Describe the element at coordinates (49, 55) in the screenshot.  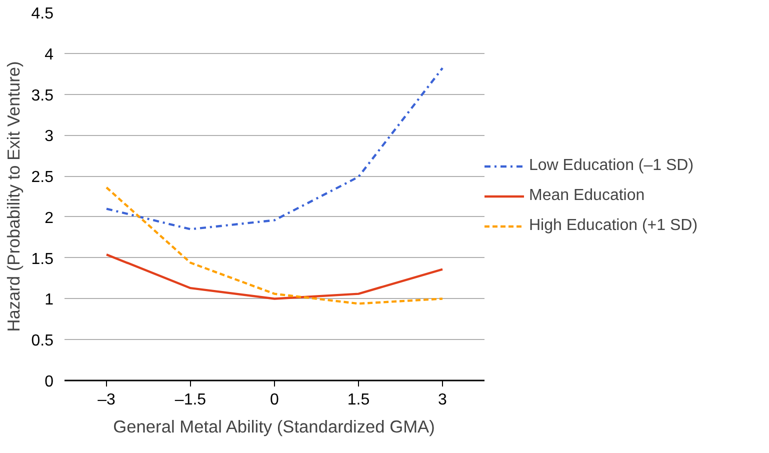
I see `y-tick-label: 4` at that location.